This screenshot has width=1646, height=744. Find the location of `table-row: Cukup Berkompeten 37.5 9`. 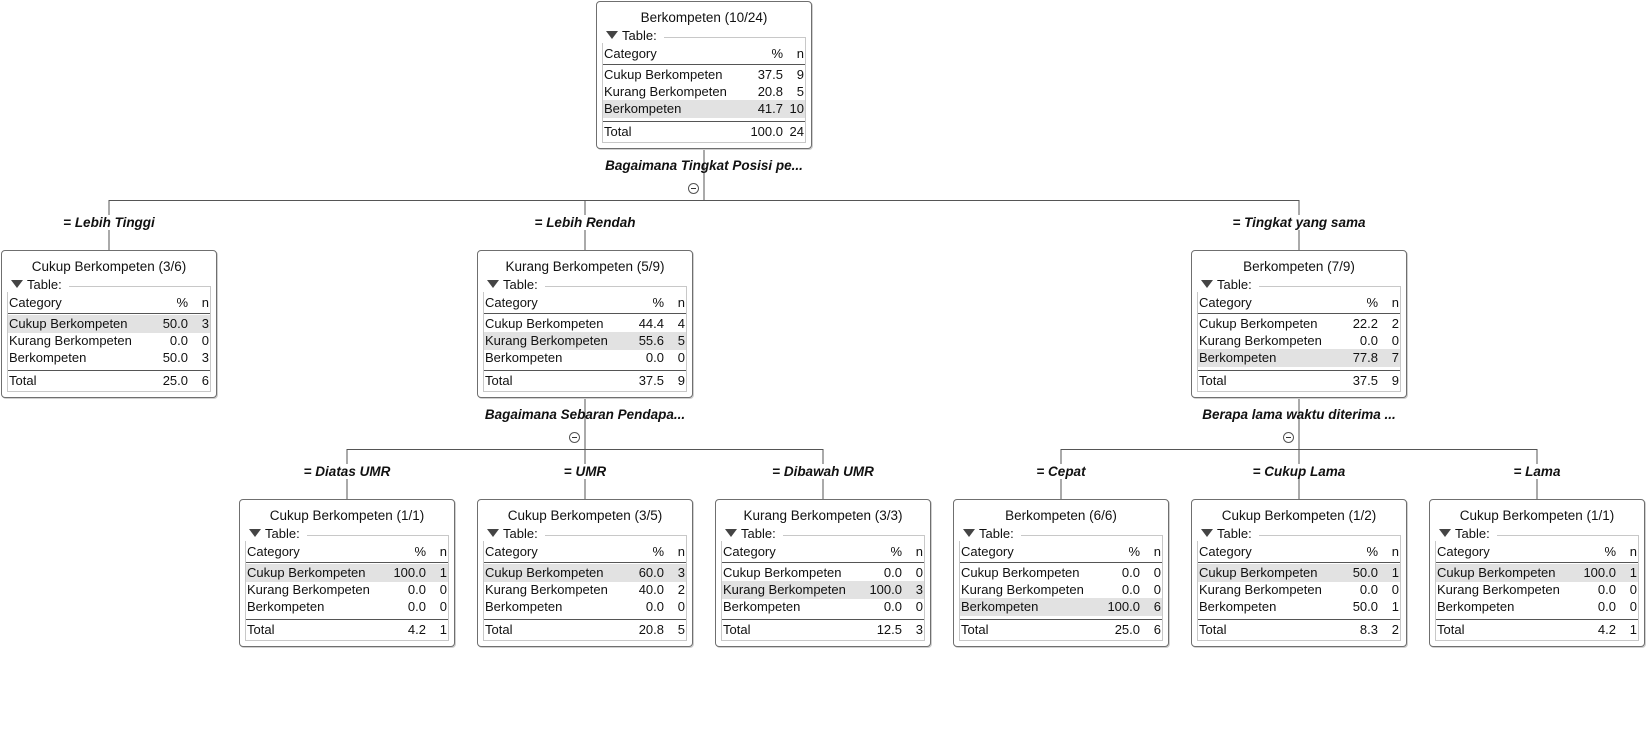

table-row: Cukup Berkompeten 37.5 9 is located at coordinates (704, 75).